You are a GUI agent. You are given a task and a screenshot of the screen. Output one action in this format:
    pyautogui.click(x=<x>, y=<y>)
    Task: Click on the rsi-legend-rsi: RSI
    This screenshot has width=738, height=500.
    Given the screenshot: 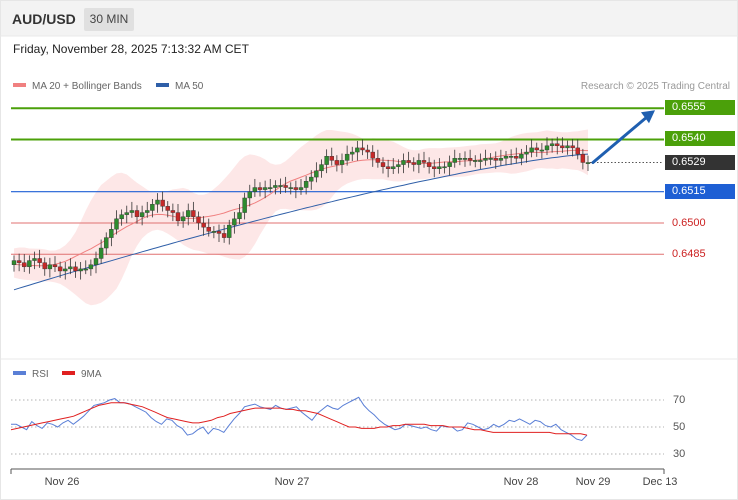 What is the action you would take?
    pyautogui.click(x=31, y=374)
    